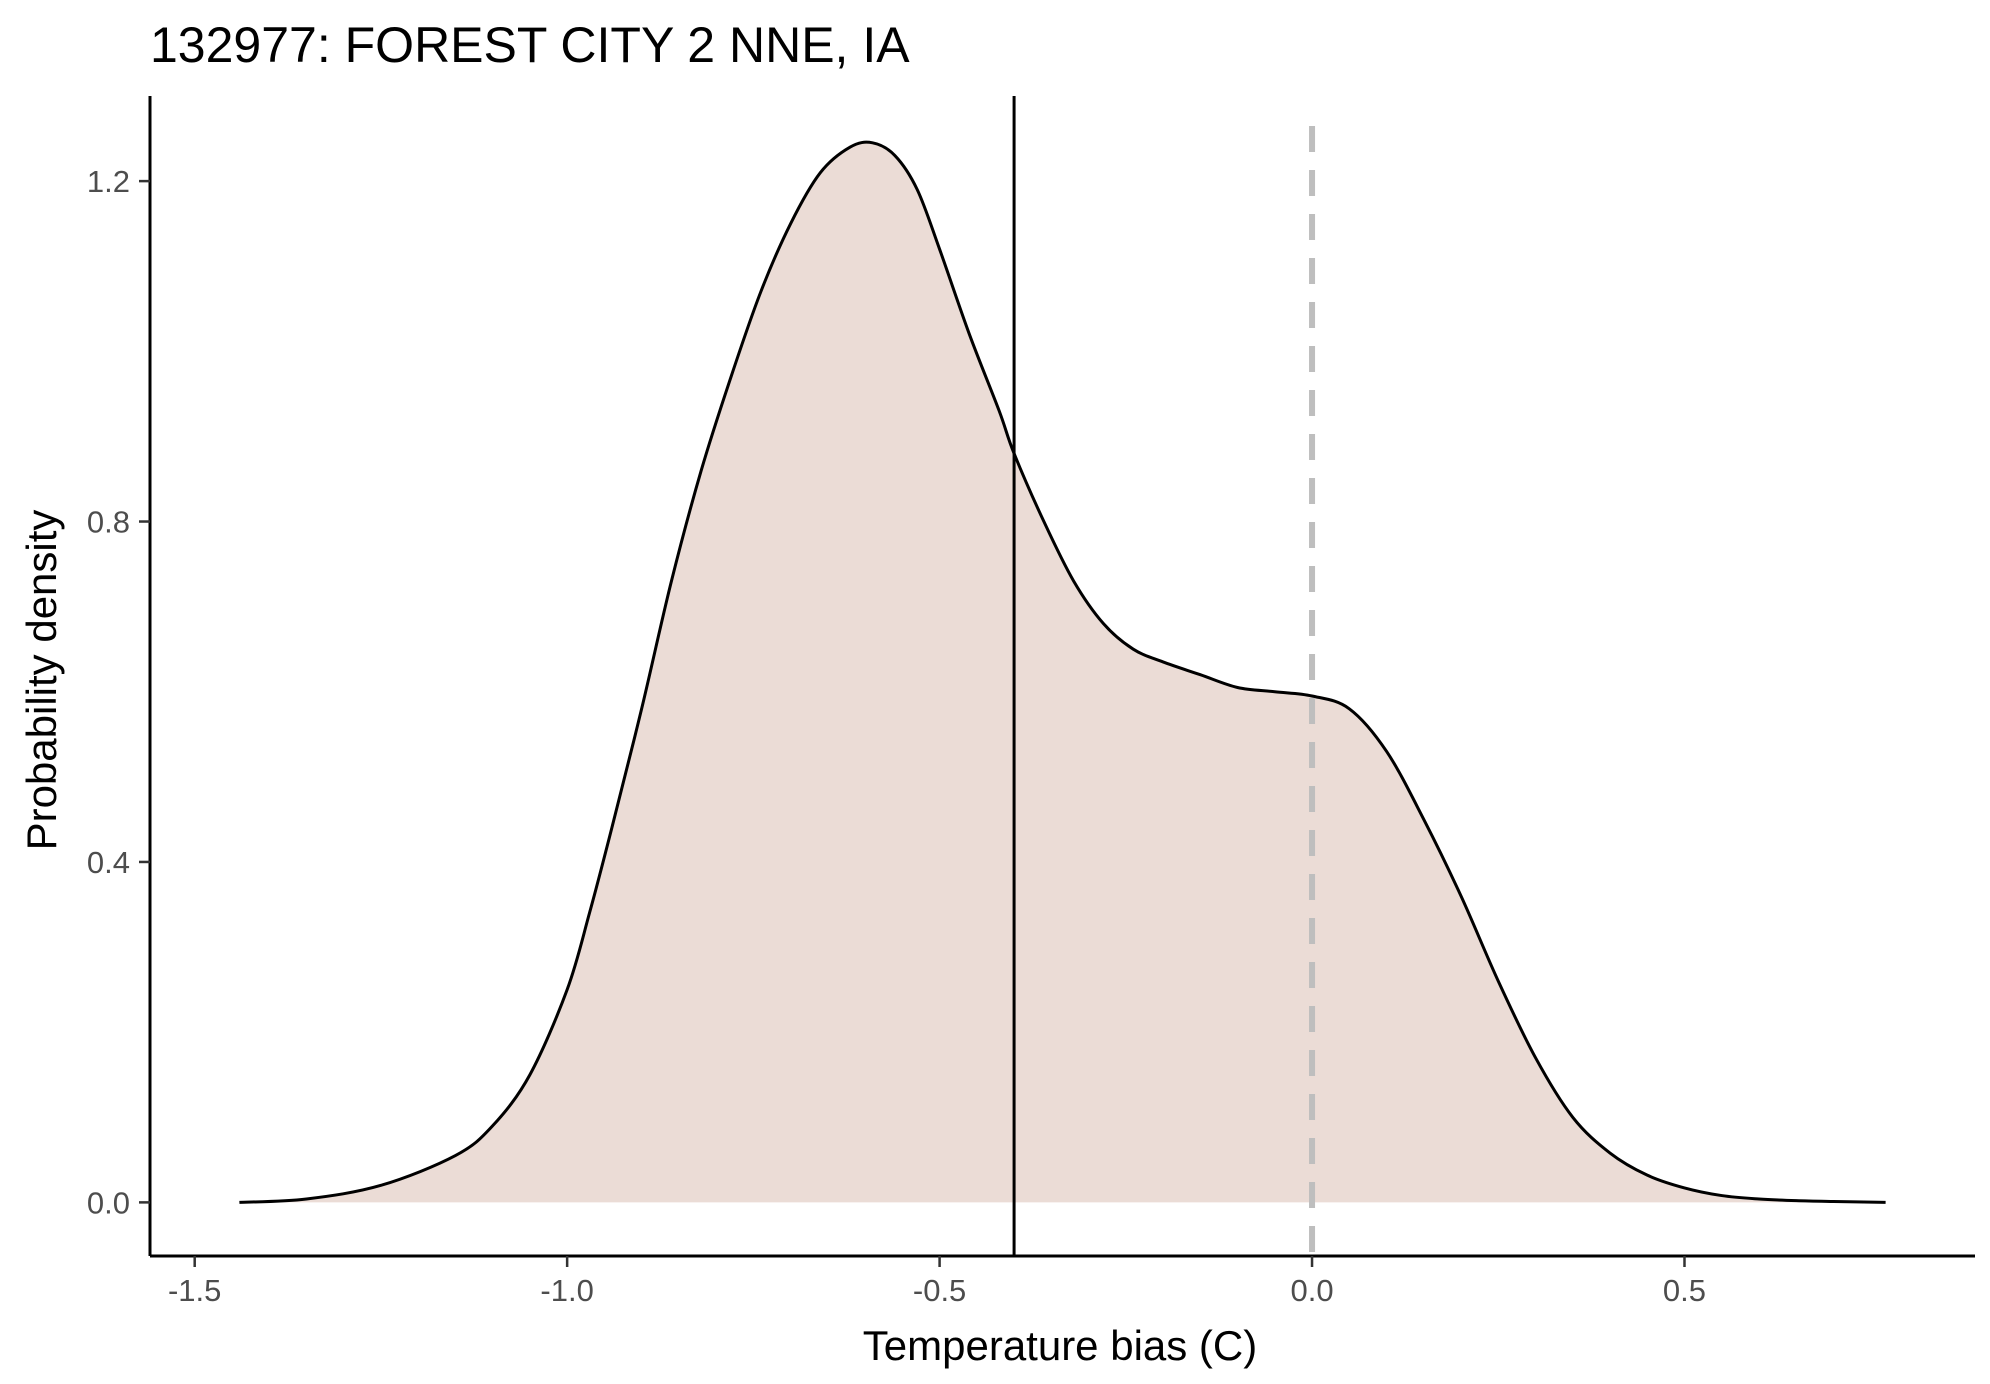 The image size is (1990, 1384). What do you see at coordinates (108, 181) in the screenshot?
I see `y-tick-label: 1.2` at bounding box center [108, 181].